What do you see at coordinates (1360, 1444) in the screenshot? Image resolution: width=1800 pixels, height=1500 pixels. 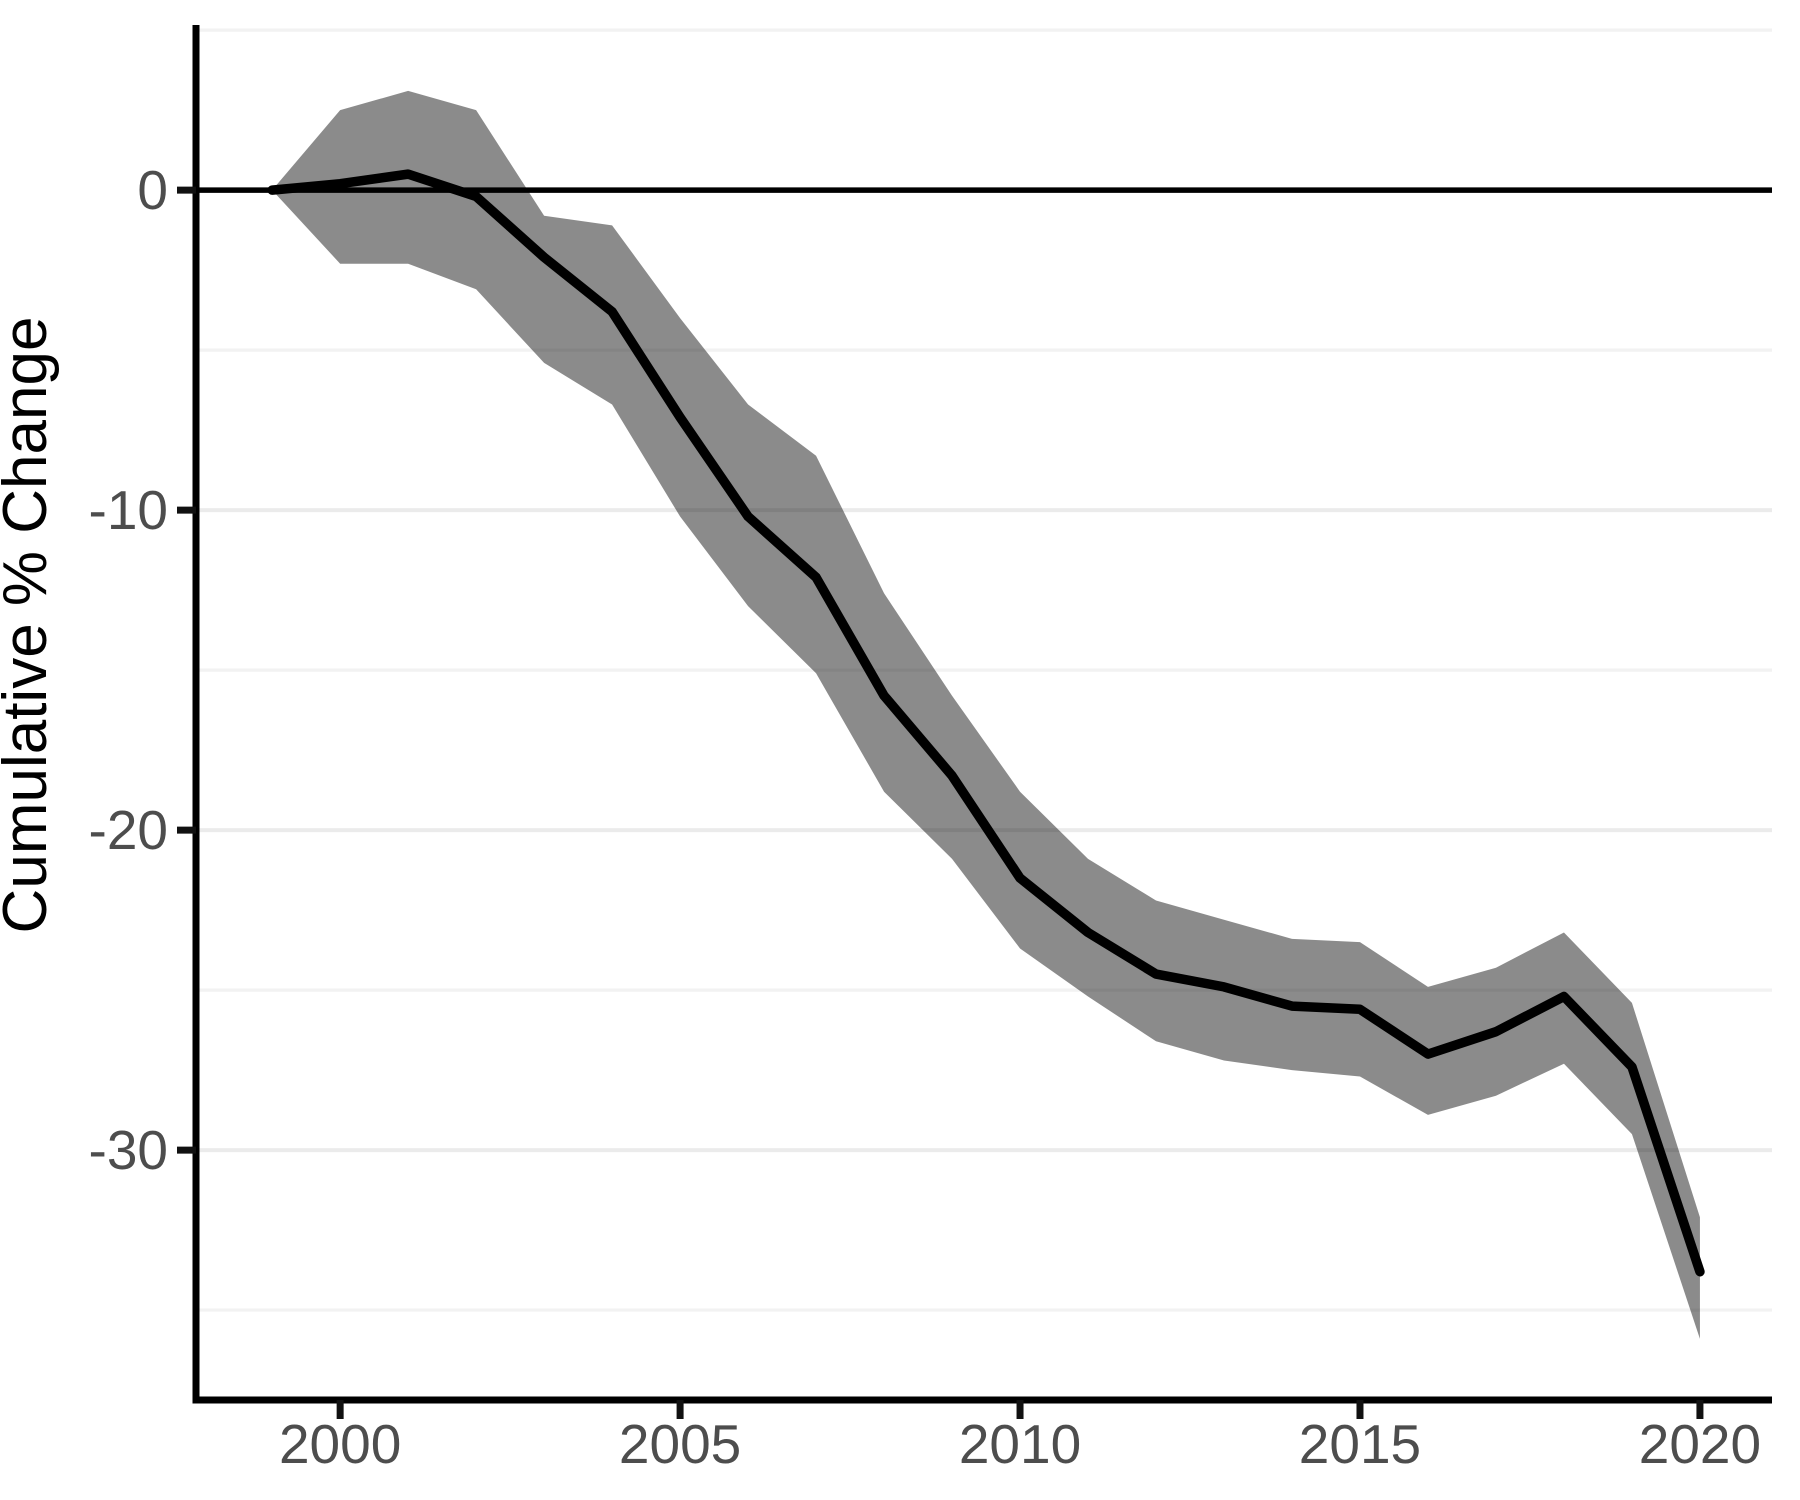 I see `x-tick-label: 2015` at bounding box center [1360, 1444].